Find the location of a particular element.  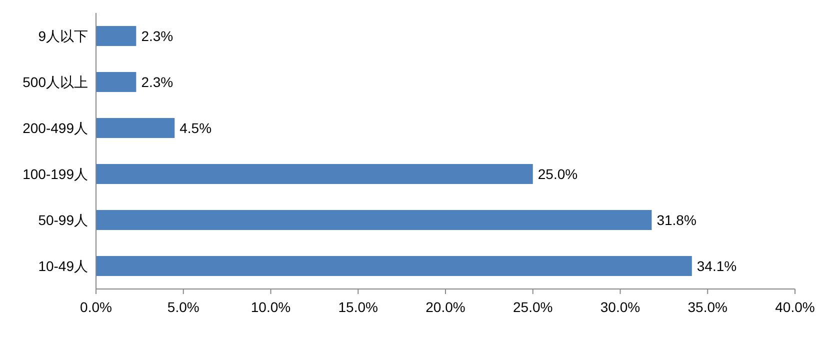

x-tick-label: 35.0% is located at coordinates (708, 306).